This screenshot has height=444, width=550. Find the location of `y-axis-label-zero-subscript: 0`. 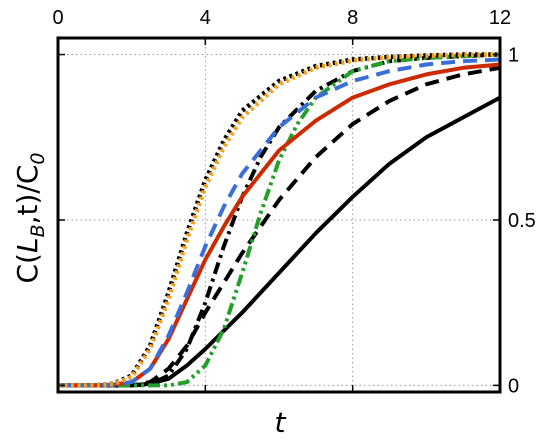

y-axis-label-zero-subscript: 0 is located at coordinates (38, 158).